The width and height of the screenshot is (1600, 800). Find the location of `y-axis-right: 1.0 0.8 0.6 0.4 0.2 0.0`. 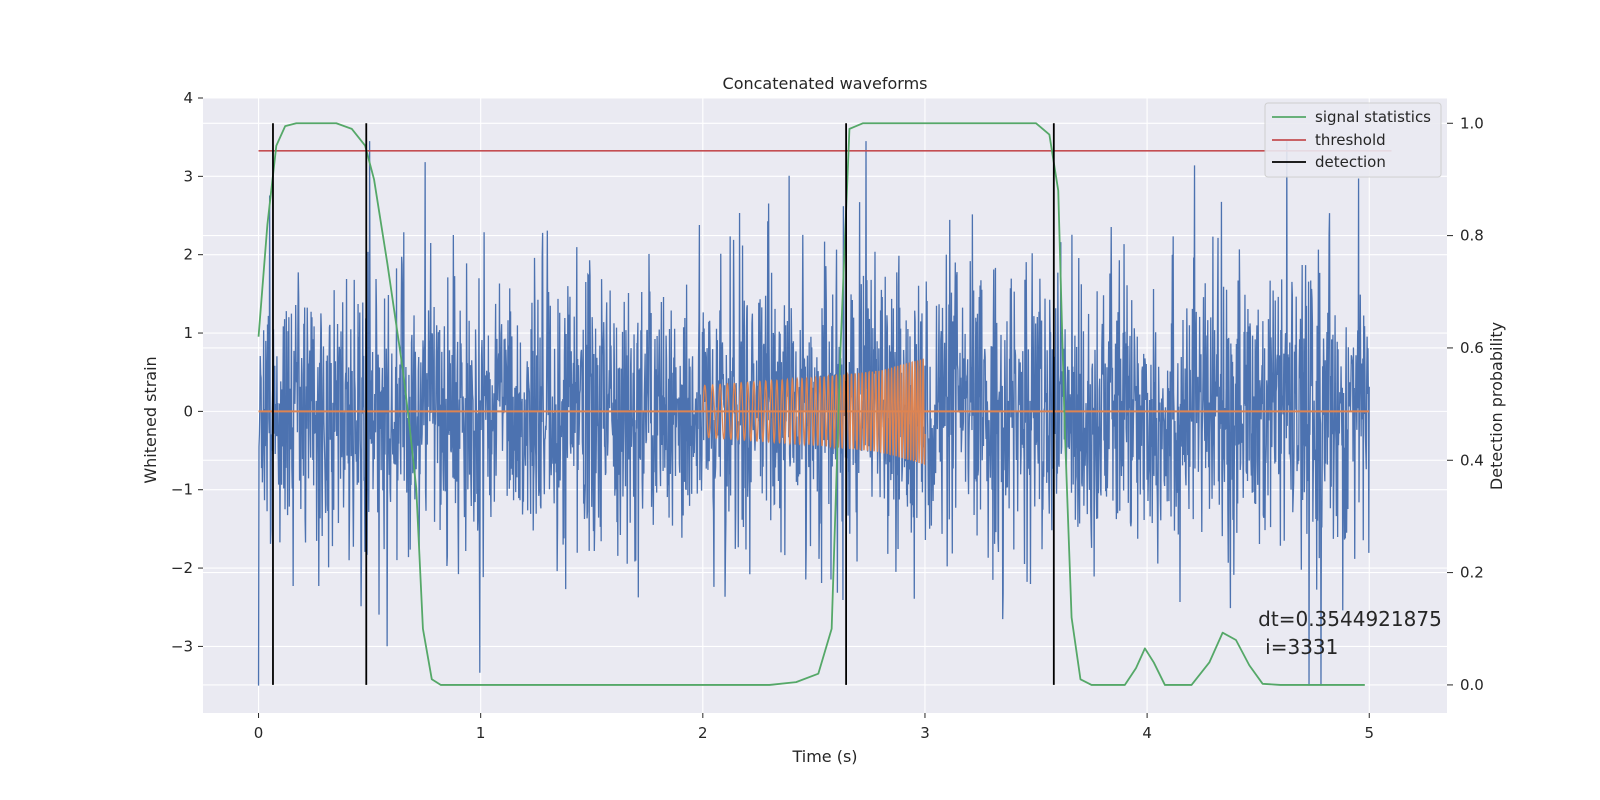

y-axis-right: 1.0 0.8 0.6 0.4 0.2 0.0 is located at coordinates (1465, 404).